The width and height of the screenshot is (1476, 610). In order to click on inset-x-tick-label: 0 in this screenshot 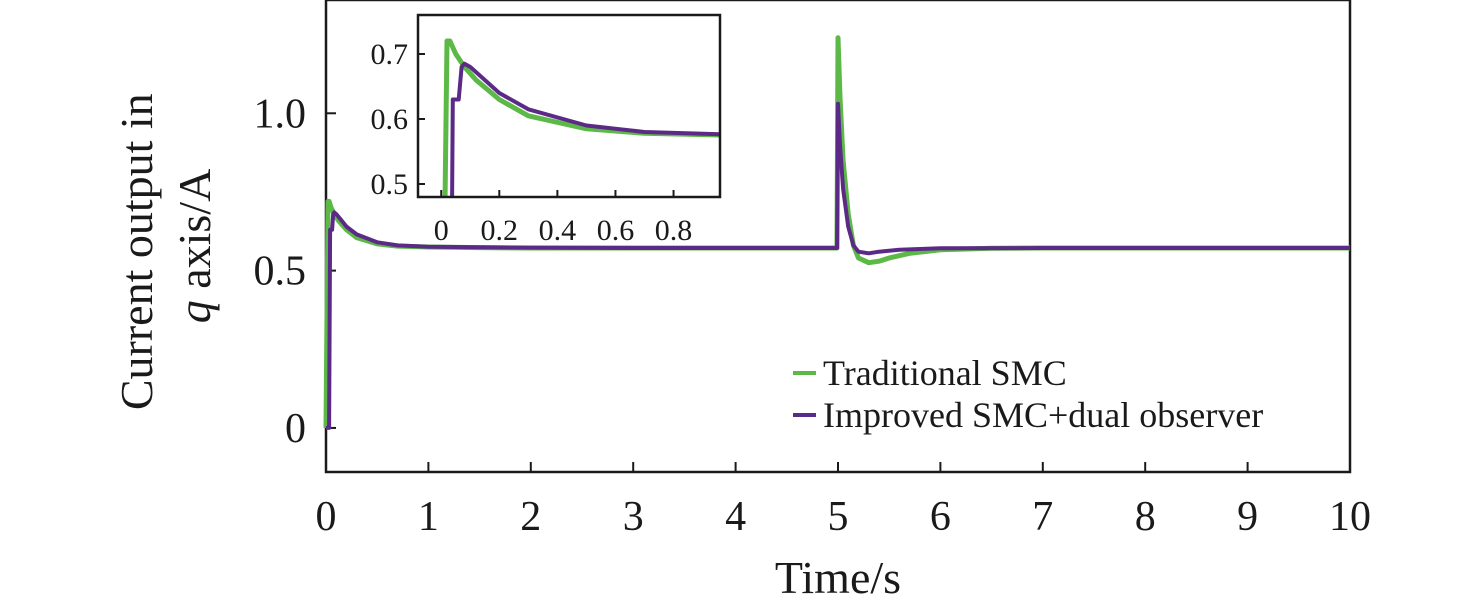, I will do `click(441, 230)`.